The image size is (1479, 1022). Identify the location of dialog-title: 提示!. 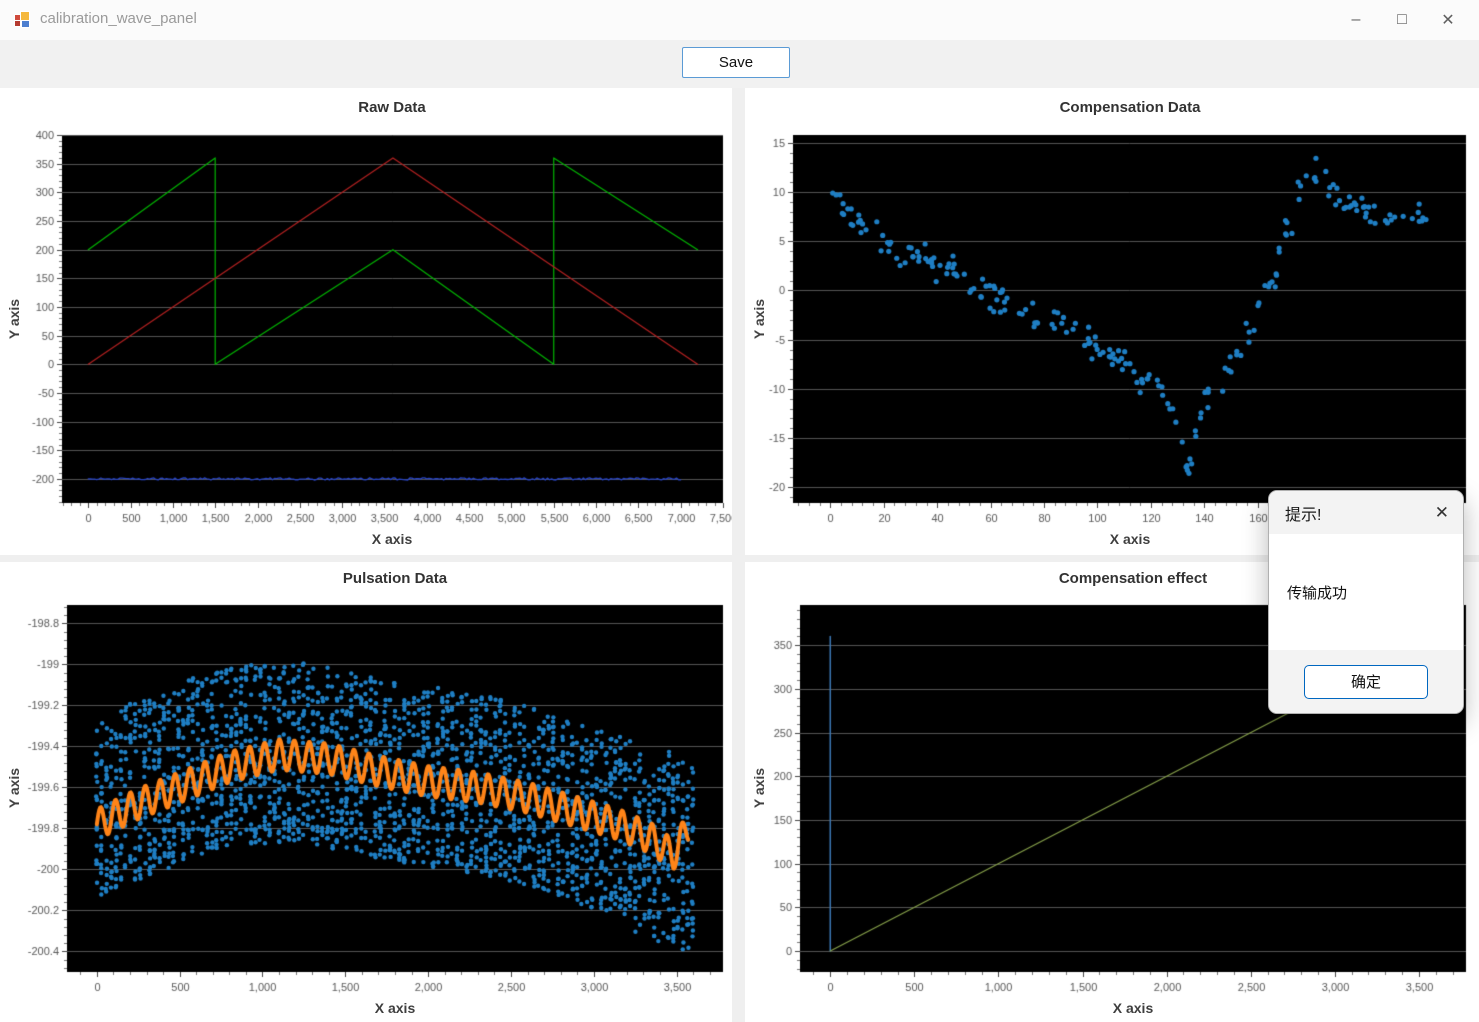
(1303, 515).